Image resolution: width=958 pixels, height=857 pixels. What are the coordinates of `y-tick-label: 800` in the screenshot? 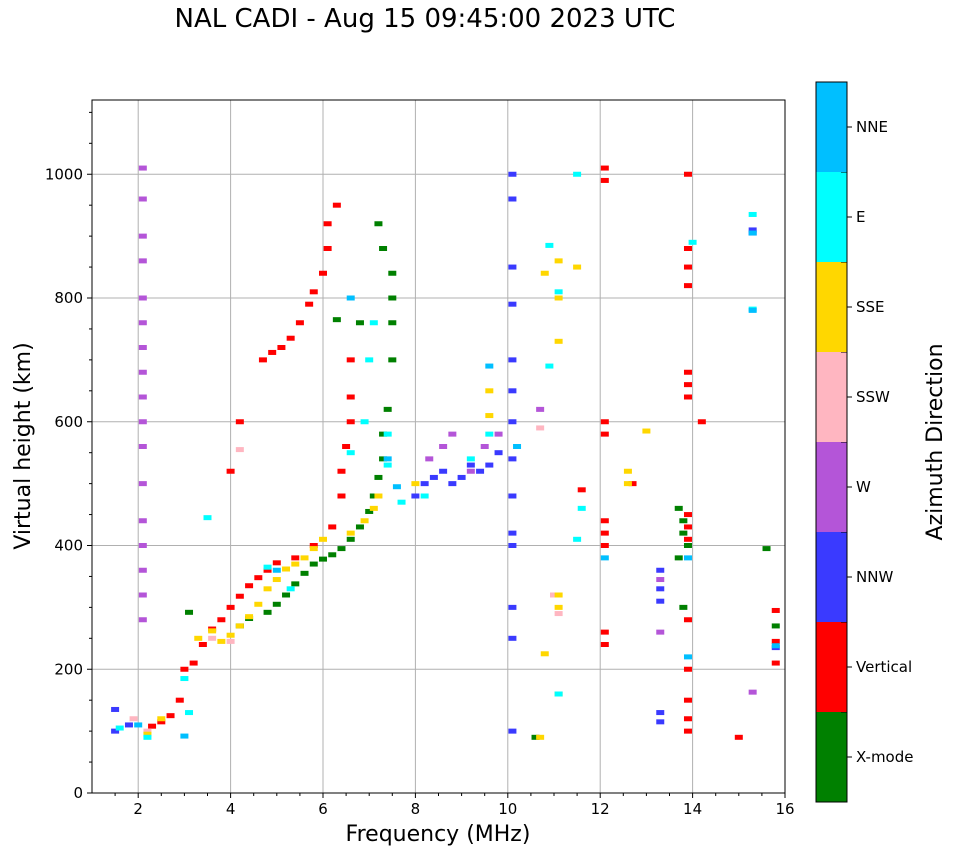 It's located at (68, 298).